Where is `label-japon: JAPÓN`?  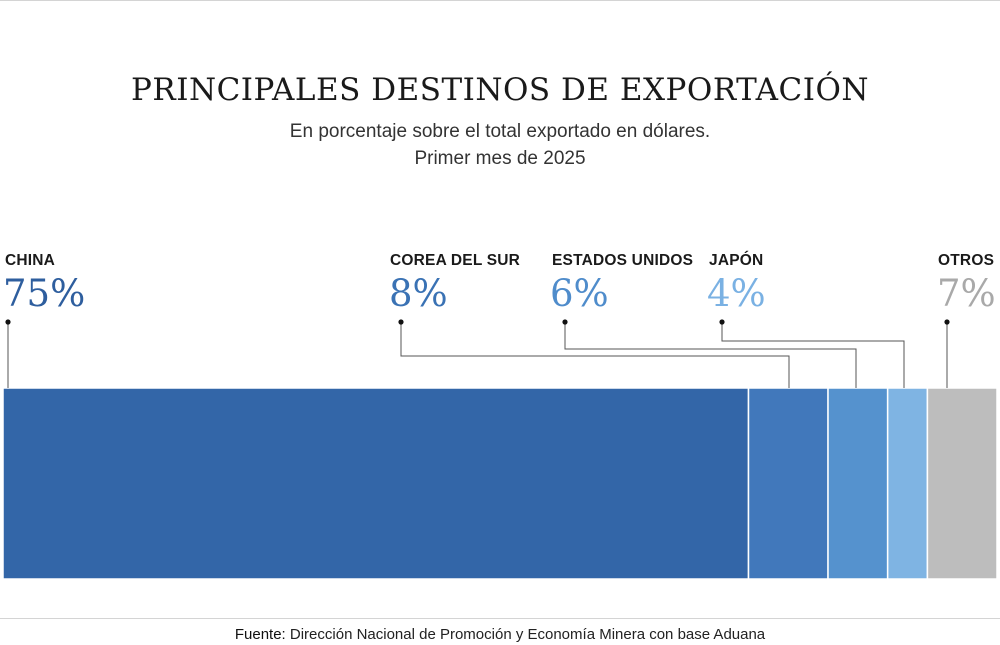
label-japon: JAPÓN is located at coordinates (736, 260).